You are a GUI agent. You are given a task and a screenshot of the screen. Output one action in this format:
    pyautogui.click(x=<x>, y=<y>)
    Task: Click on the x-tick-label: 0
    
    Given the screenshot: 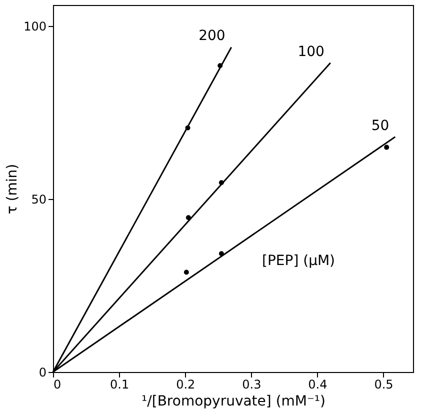 What is the action you would take?
    pyautogui.click(x=58, y=385)
    